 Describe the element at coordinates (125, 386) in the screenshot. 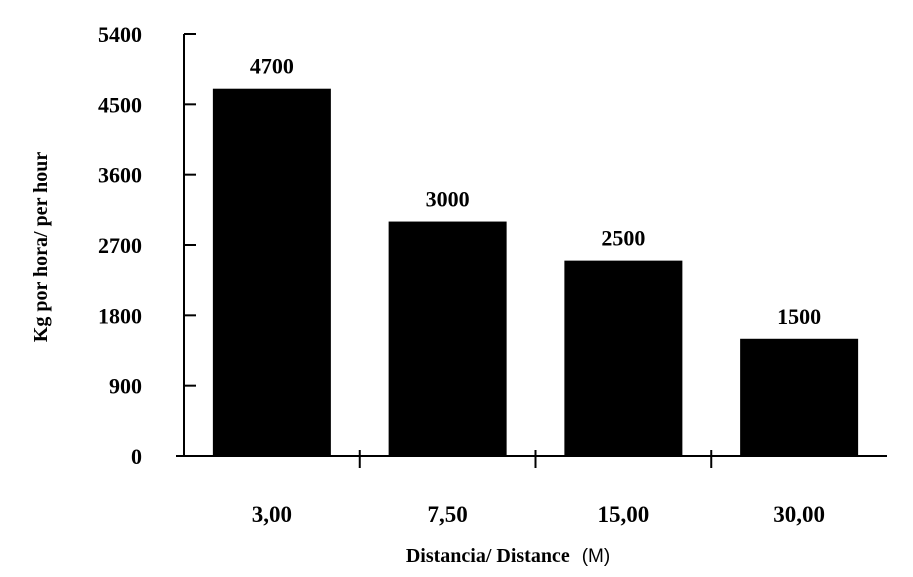

I see `y-tick-label: 900` at that location.